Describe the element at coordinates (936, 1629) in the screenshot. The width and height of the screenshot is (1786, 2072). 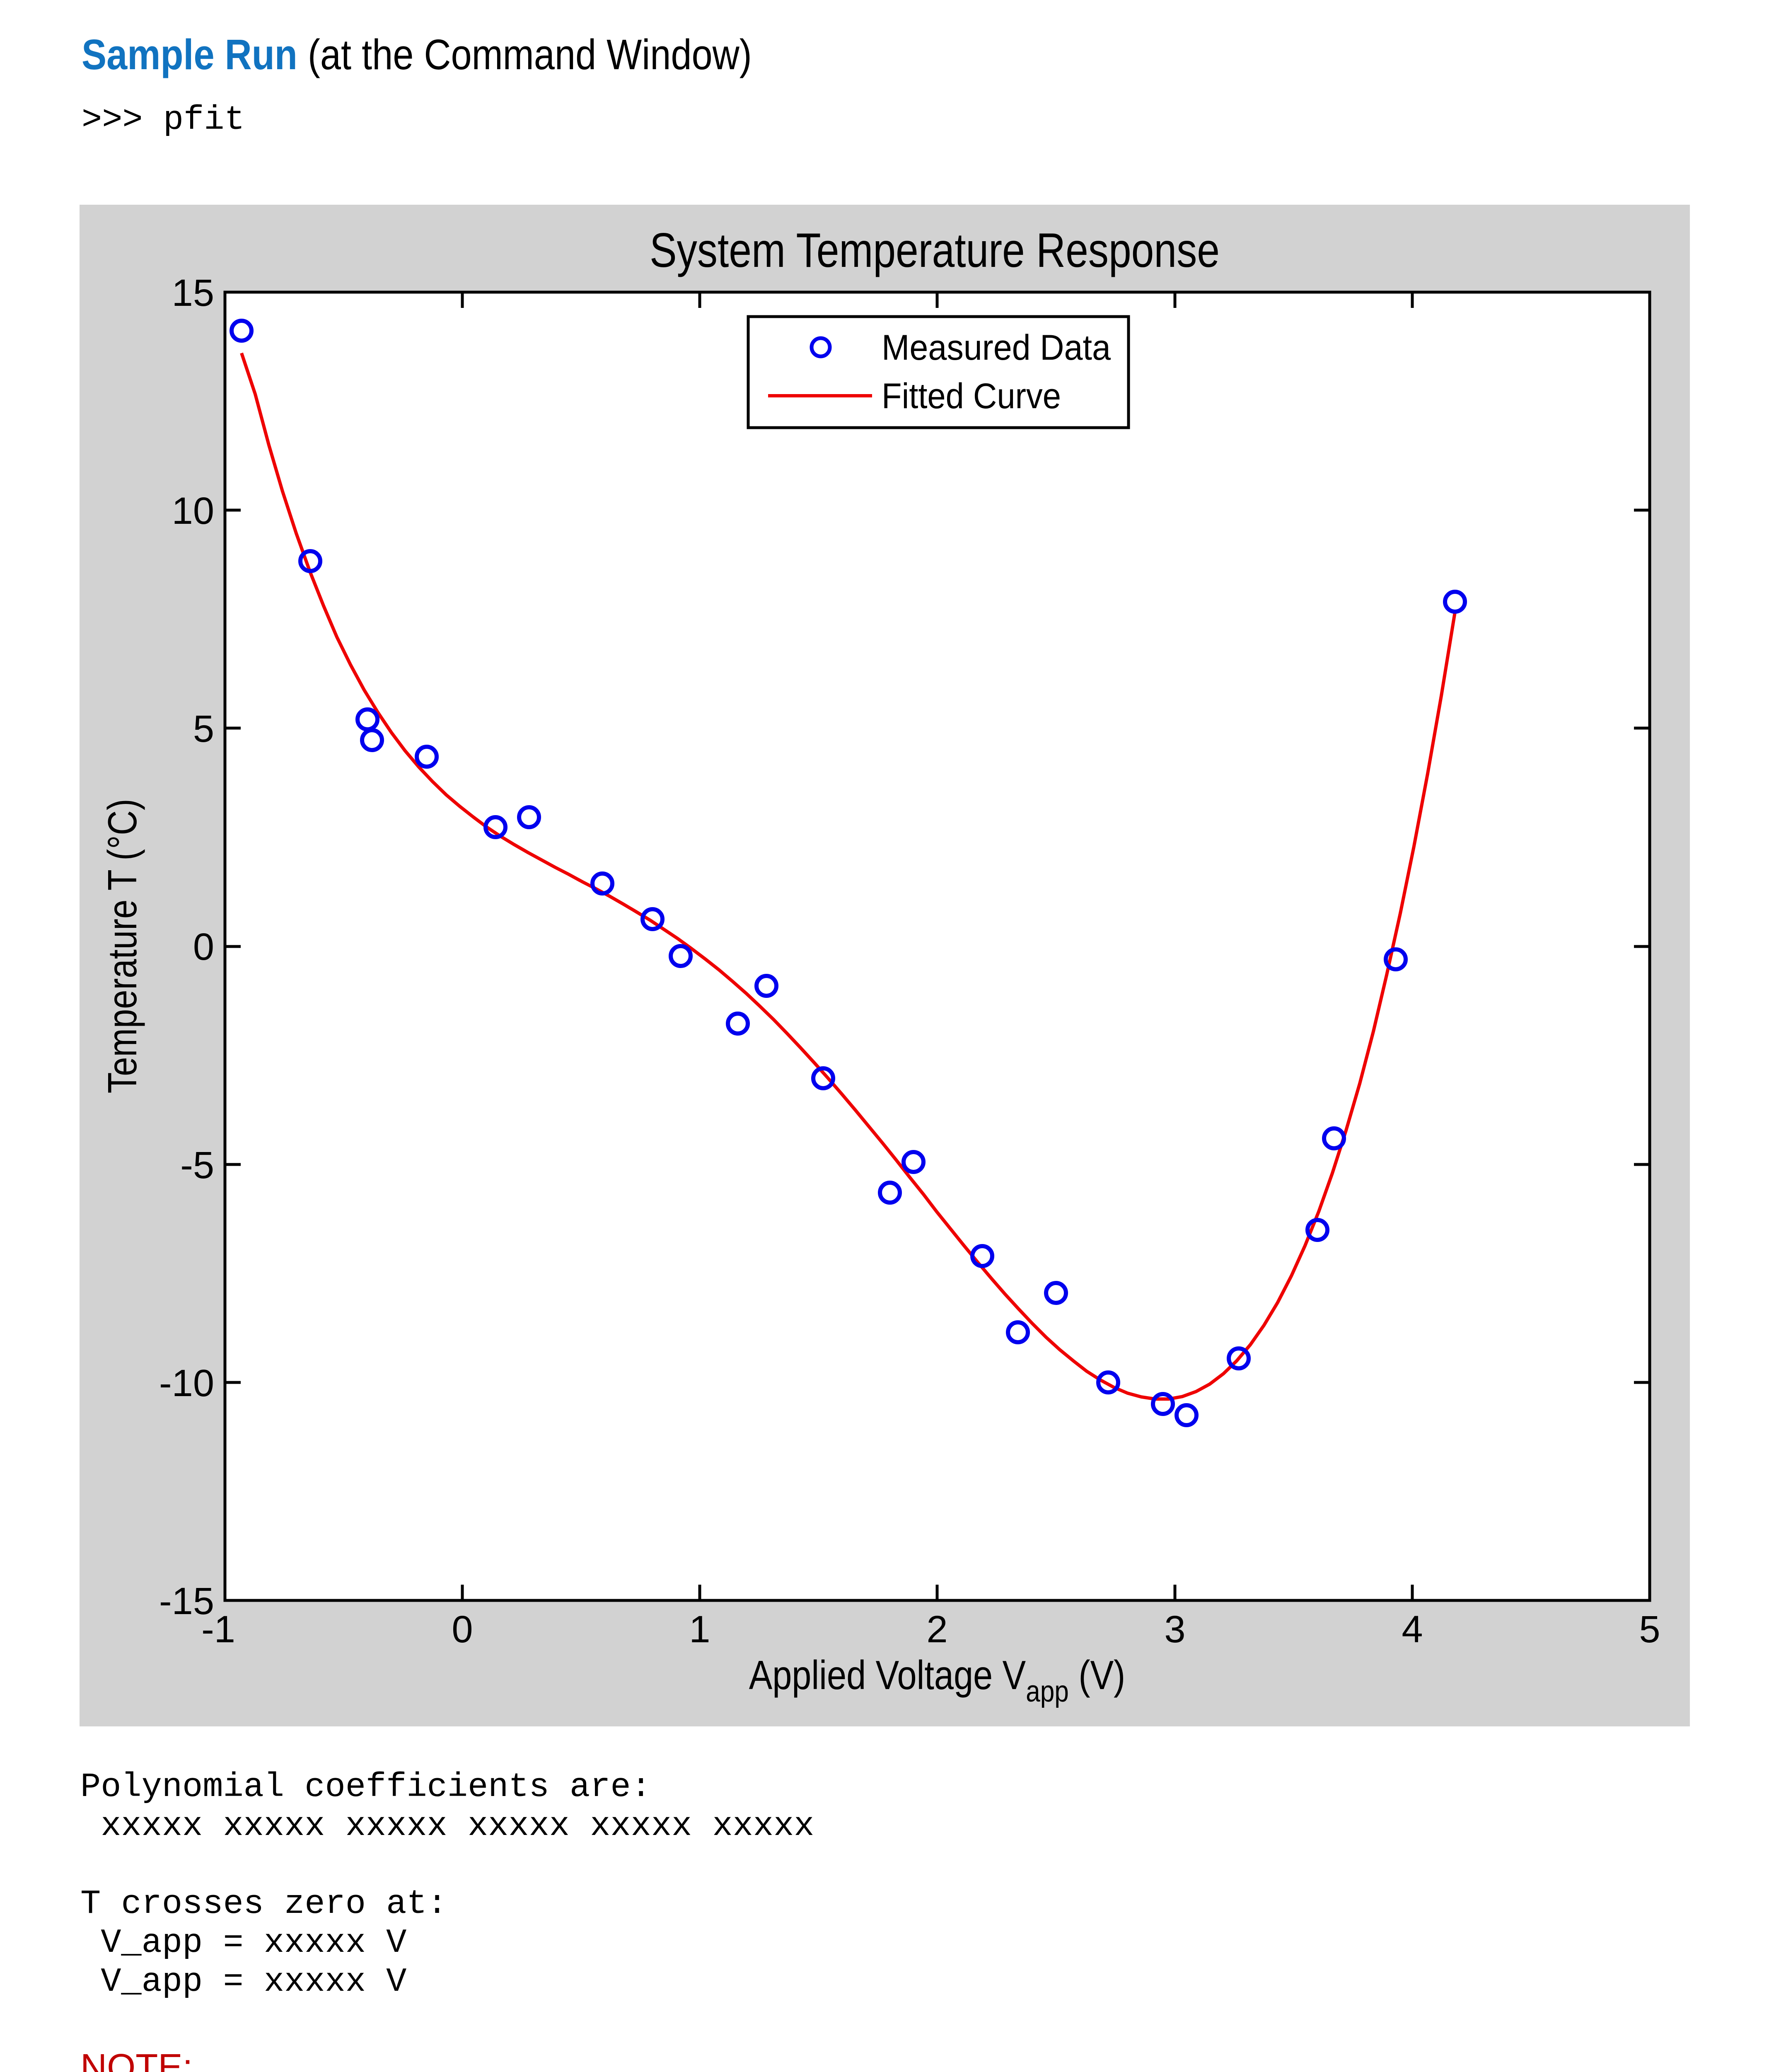
I see `svg-text: 2` at that location.